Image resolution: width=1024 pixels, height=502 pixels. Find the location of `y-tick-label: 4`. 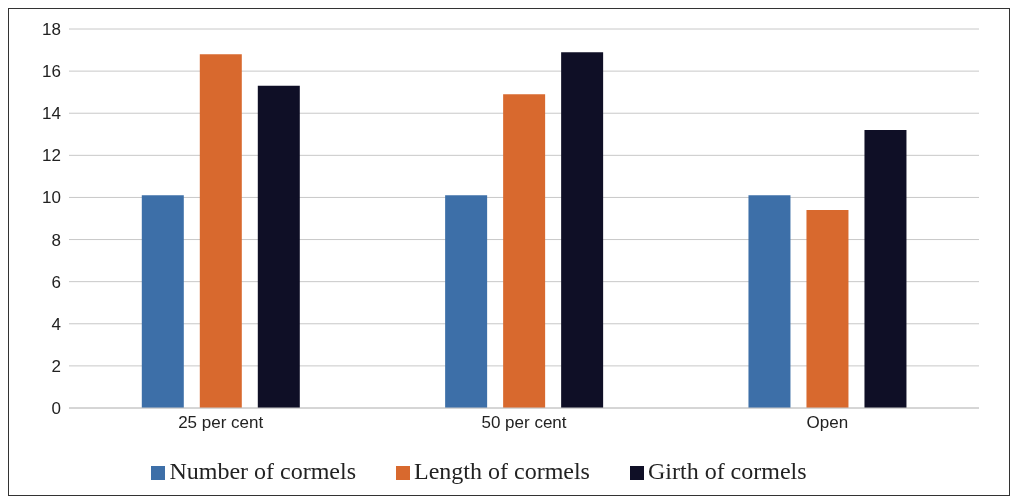

y-tick-label: 4 is located at coordinates (56, 324).